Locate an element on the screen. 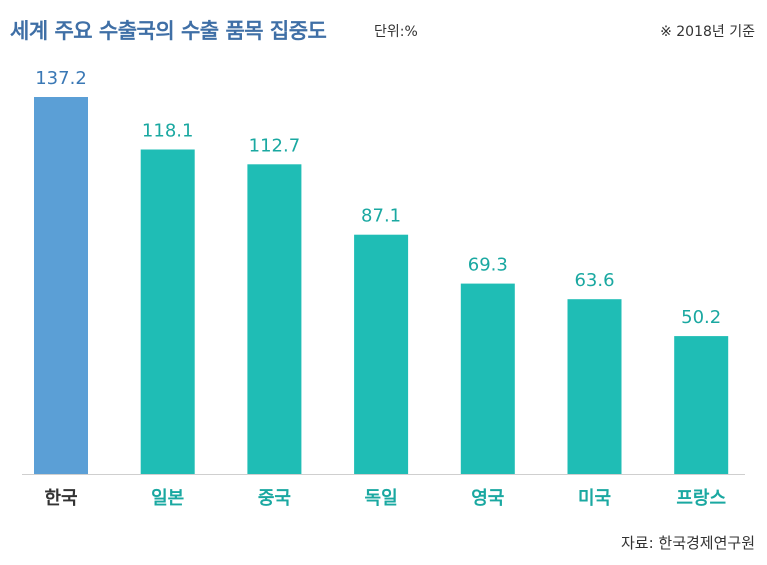 This screenshot has width=767, height=565. category-label-2: 중국 is located at coordinates (274, 498).